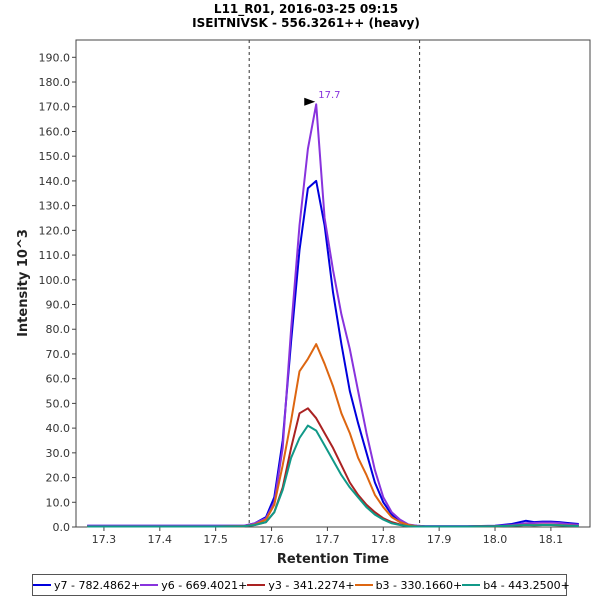 The width and height of the screenshot is (600, 600). I want to click on y-axis-label: Intensity 10^3, so click(23, 283).